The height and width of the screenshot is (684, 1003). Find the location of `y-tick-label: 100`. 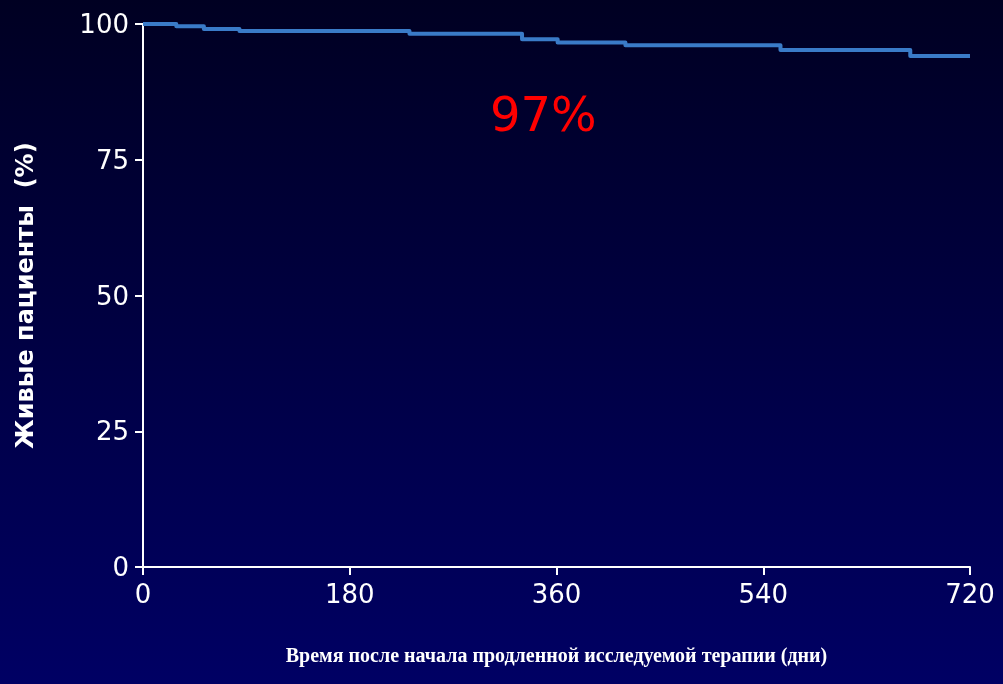

y-tick-label: 100 is located at coordinates (104, 24).